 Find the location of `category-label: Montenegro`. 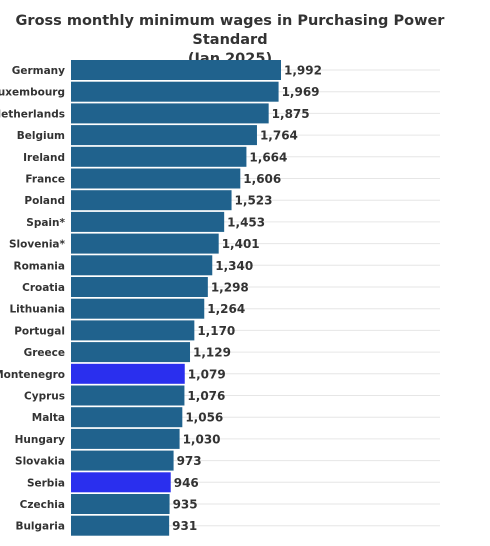

category-label: Montenegro is located at coordinates (32, 375).